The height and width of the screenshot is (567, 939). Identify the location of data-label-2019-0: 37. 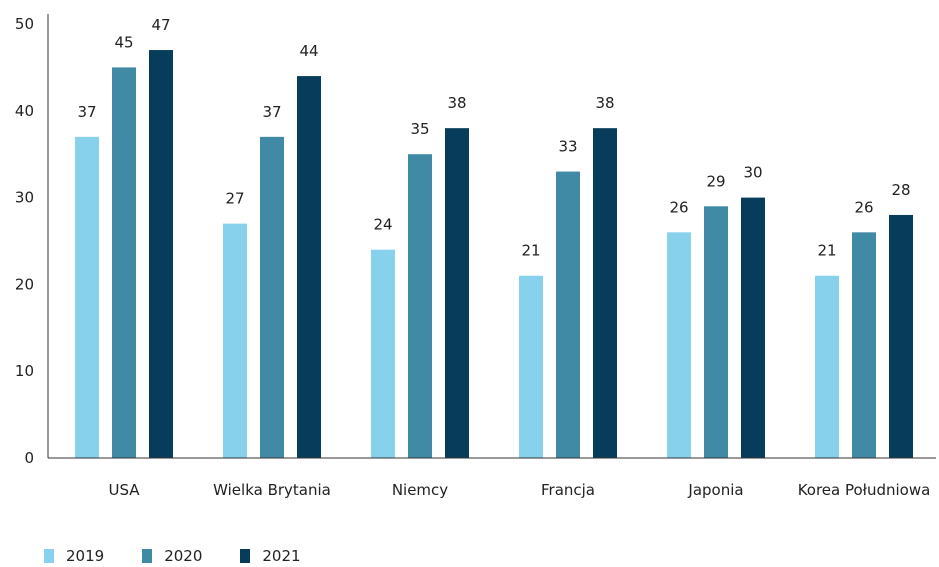
(86, 112).